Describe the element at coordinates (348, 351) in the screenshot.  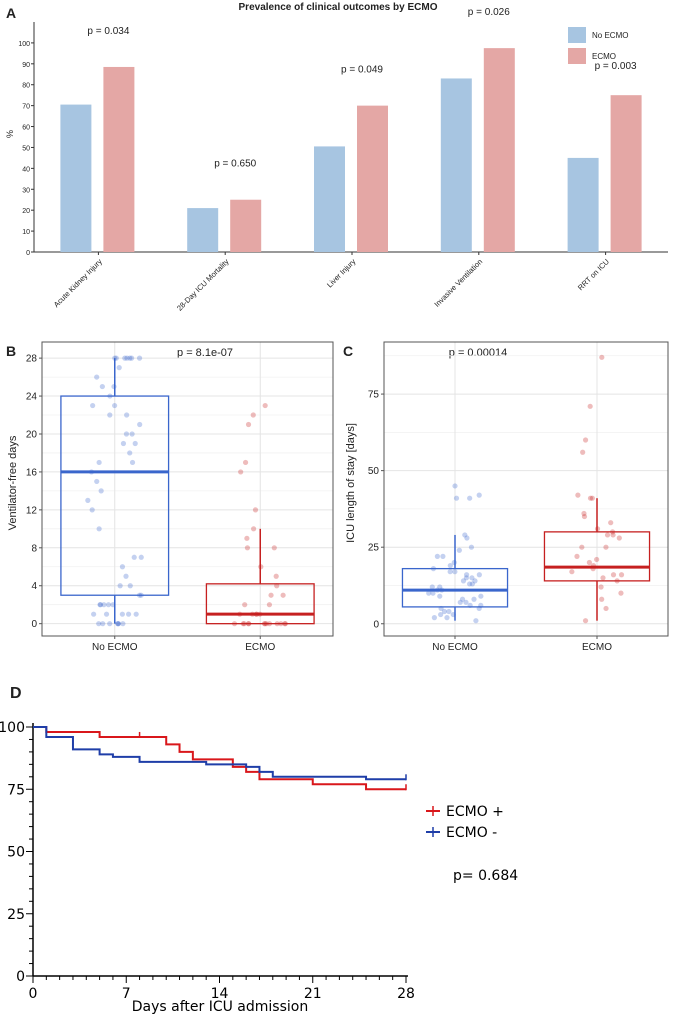
I see `panel-label-c: C` at that location.